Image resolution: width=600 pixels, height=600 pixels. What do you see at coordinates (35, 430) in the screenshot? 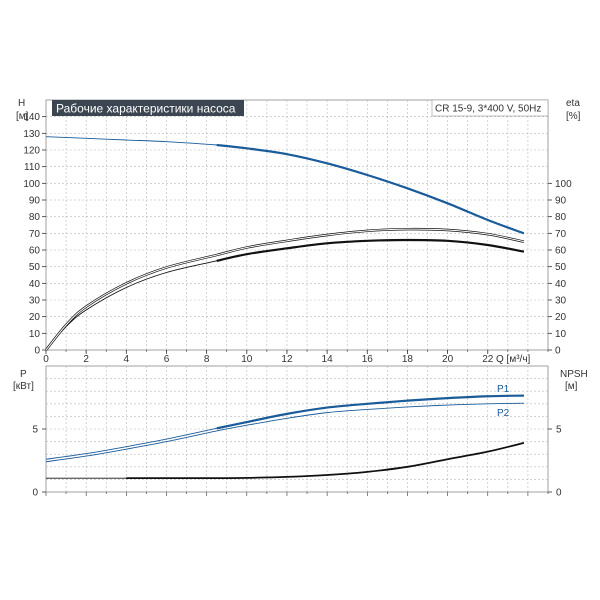
I see `bottom-y-left-tick-label: 5` at bounding box center [35, 430].